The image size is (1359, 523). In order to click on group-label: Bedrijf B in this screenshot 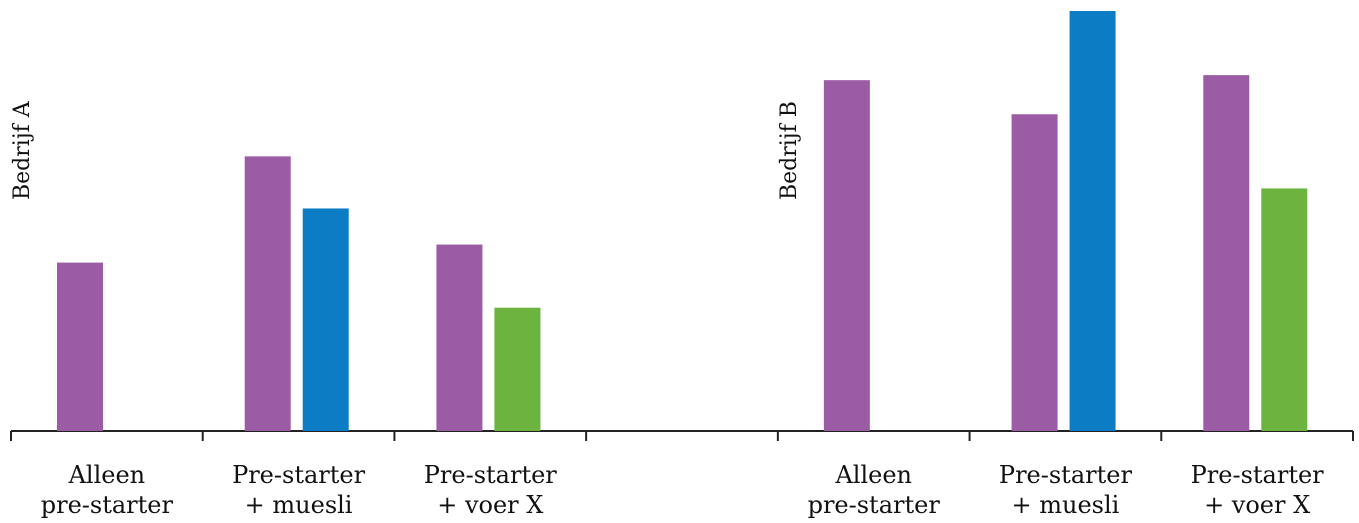, I will do `click(789, 150)`.